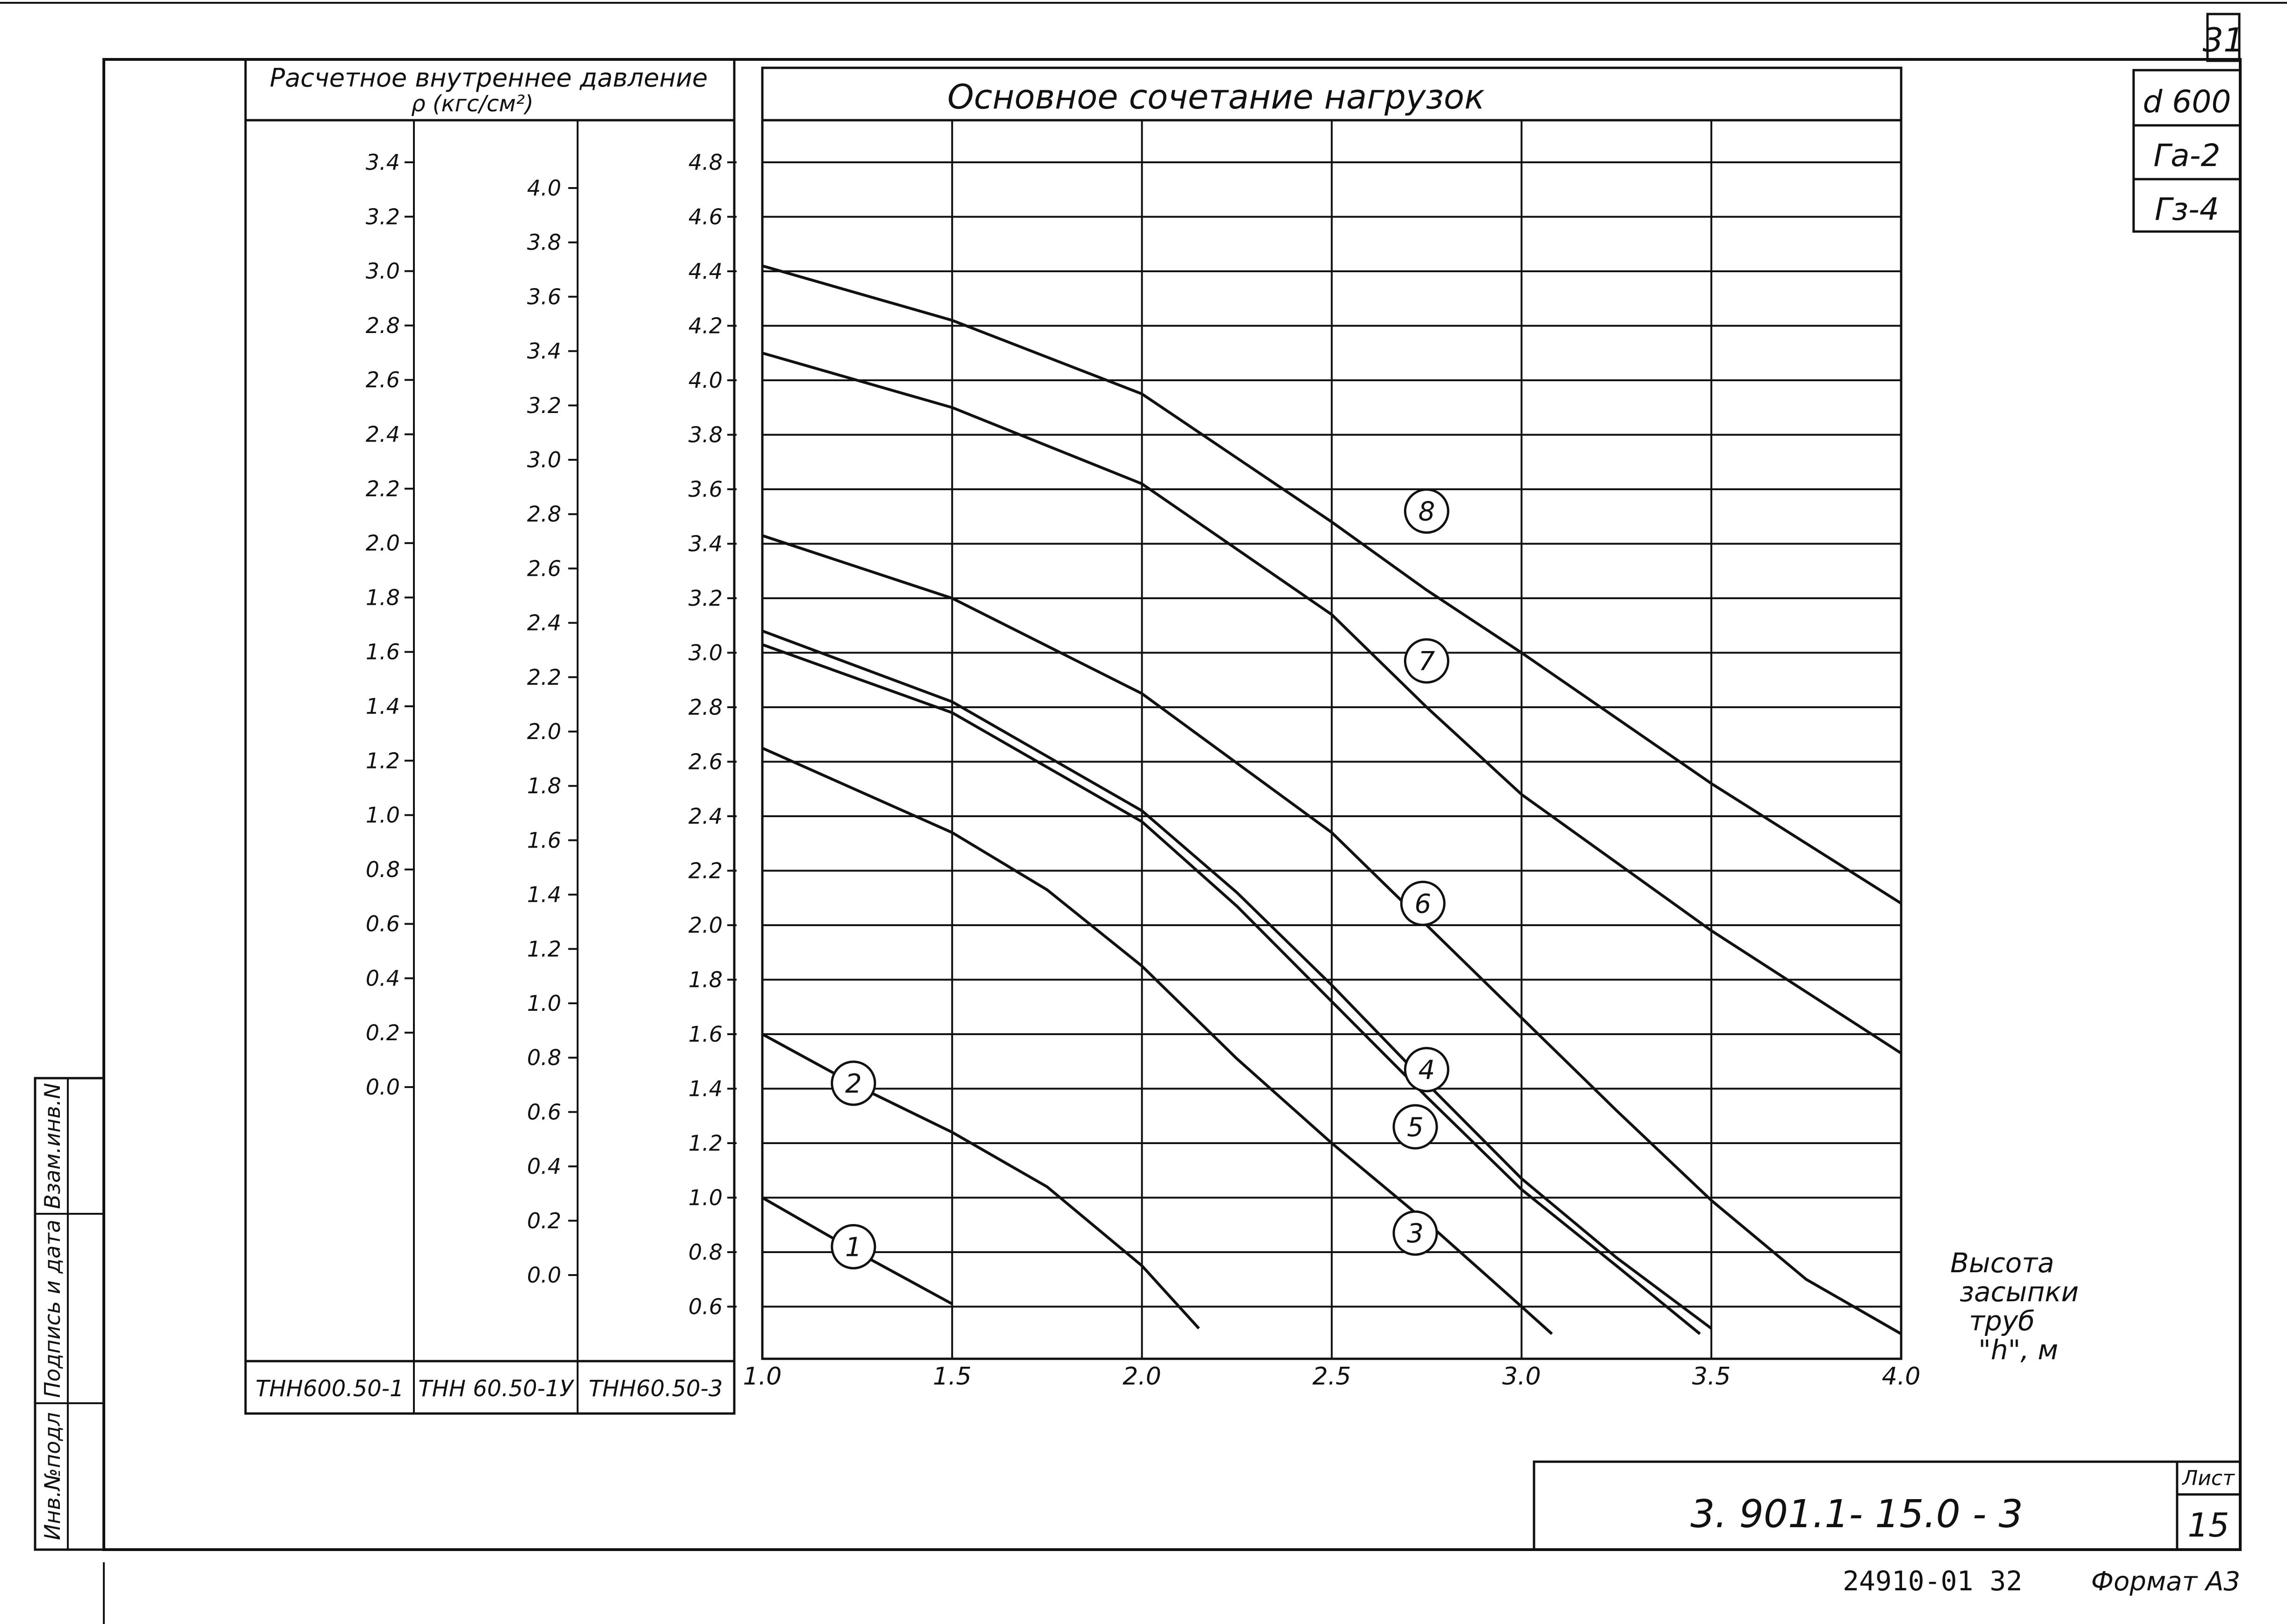 The width and height of the screenshot is (2287, 1624). I want to click on pressure-column-label-1: ТНН600.50-1, so click(329, 1389).